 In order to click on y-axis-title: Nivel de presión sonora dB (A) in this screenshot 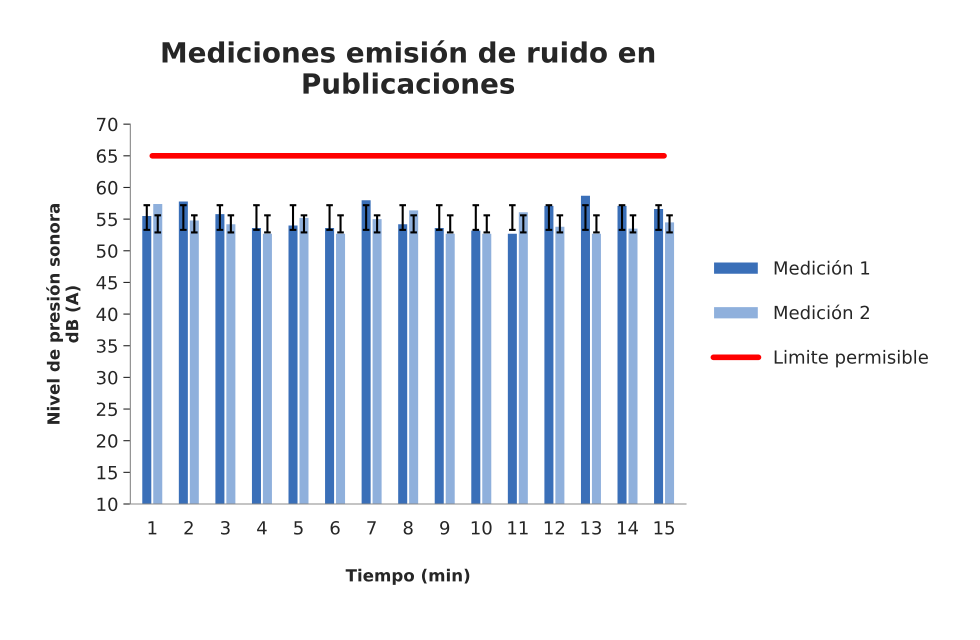, I will do `click(63, 314)`.